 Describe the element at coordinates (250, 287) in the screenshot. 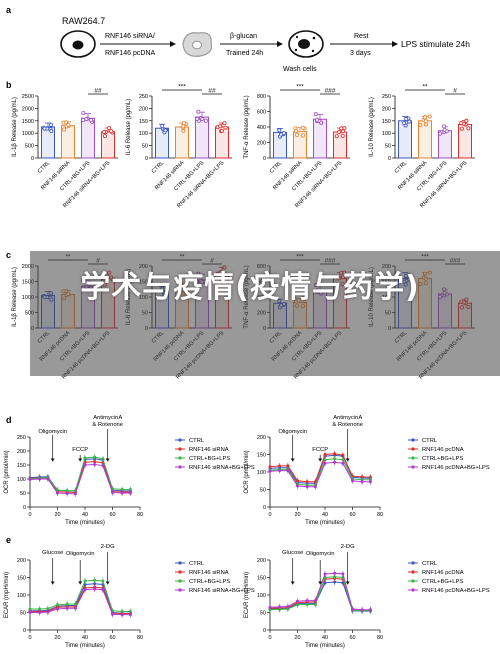

I see `watermark-text: 学术与疫情(疫情与药学)` at that location.